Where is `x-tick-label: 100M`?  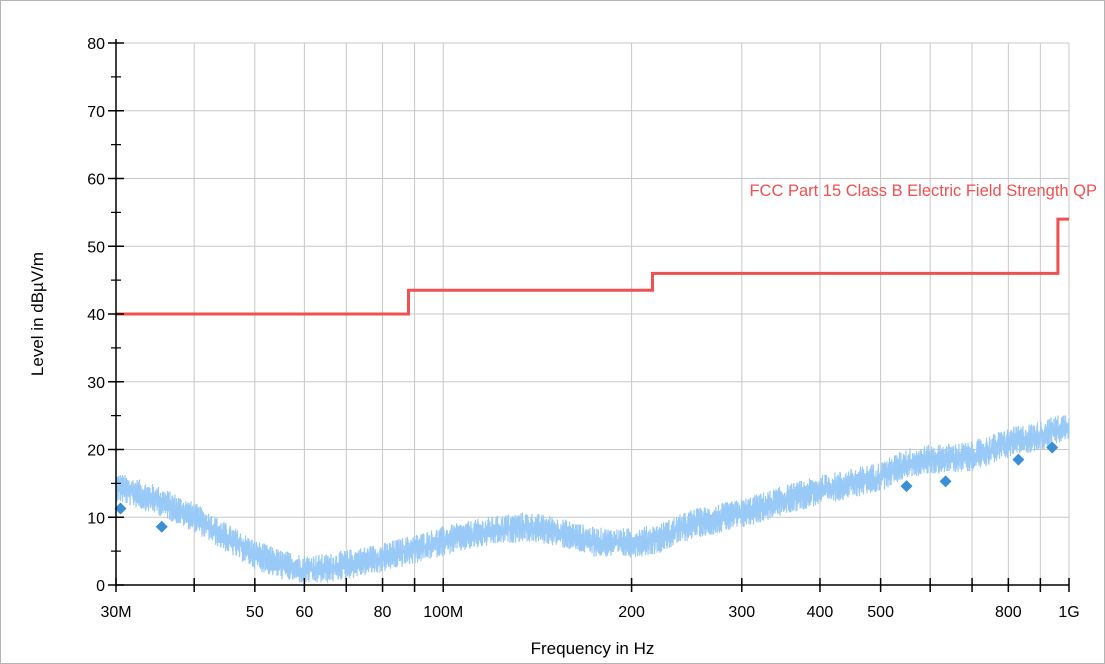 x-tick-label: 100M is located at coordinates (443, 612).